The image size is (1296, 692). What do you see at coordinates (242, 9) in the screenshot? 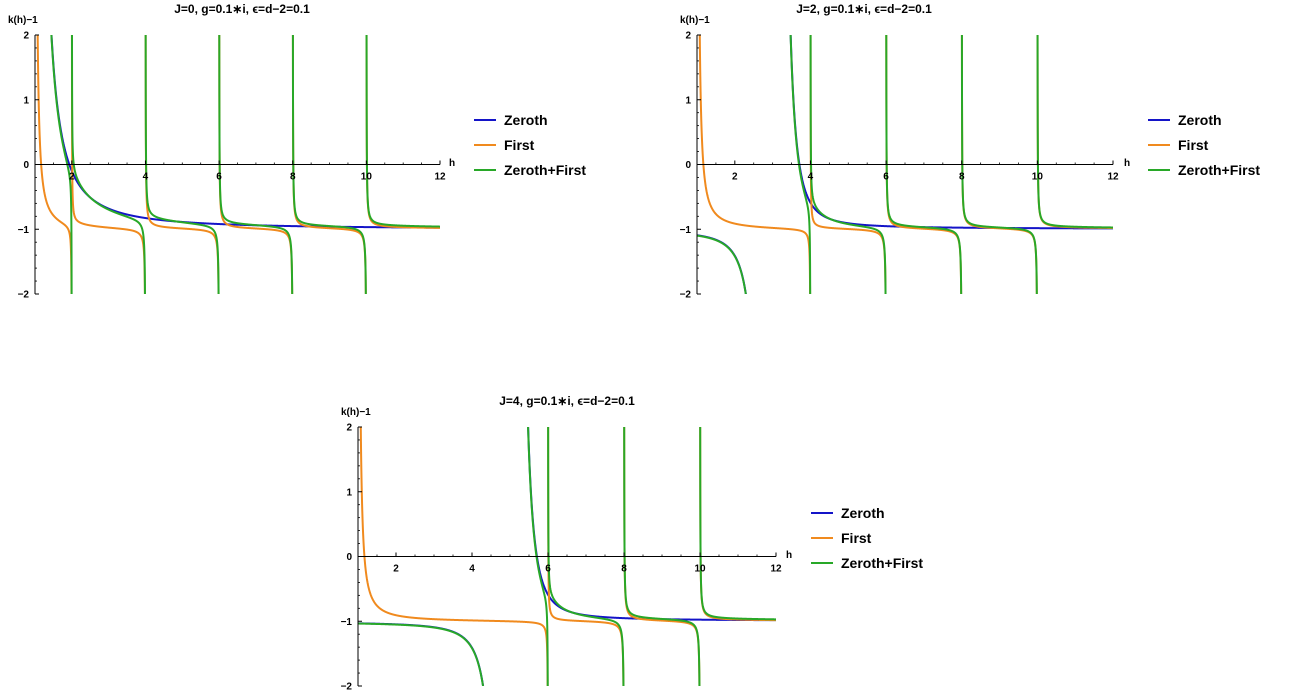
I see `chart-title: J=0, g=0.1∗i, ϵ=d−2=0.1` at bounding box center [242, 9].